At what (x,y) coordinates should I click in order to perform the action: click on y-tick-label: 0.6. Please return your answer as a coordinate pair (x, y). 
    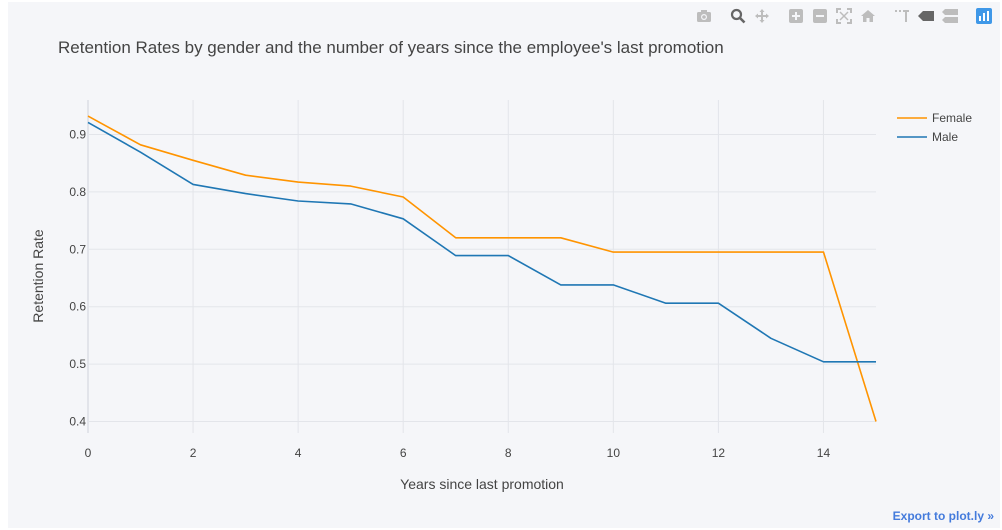
    Looking at the image, I should click on (77, 307).